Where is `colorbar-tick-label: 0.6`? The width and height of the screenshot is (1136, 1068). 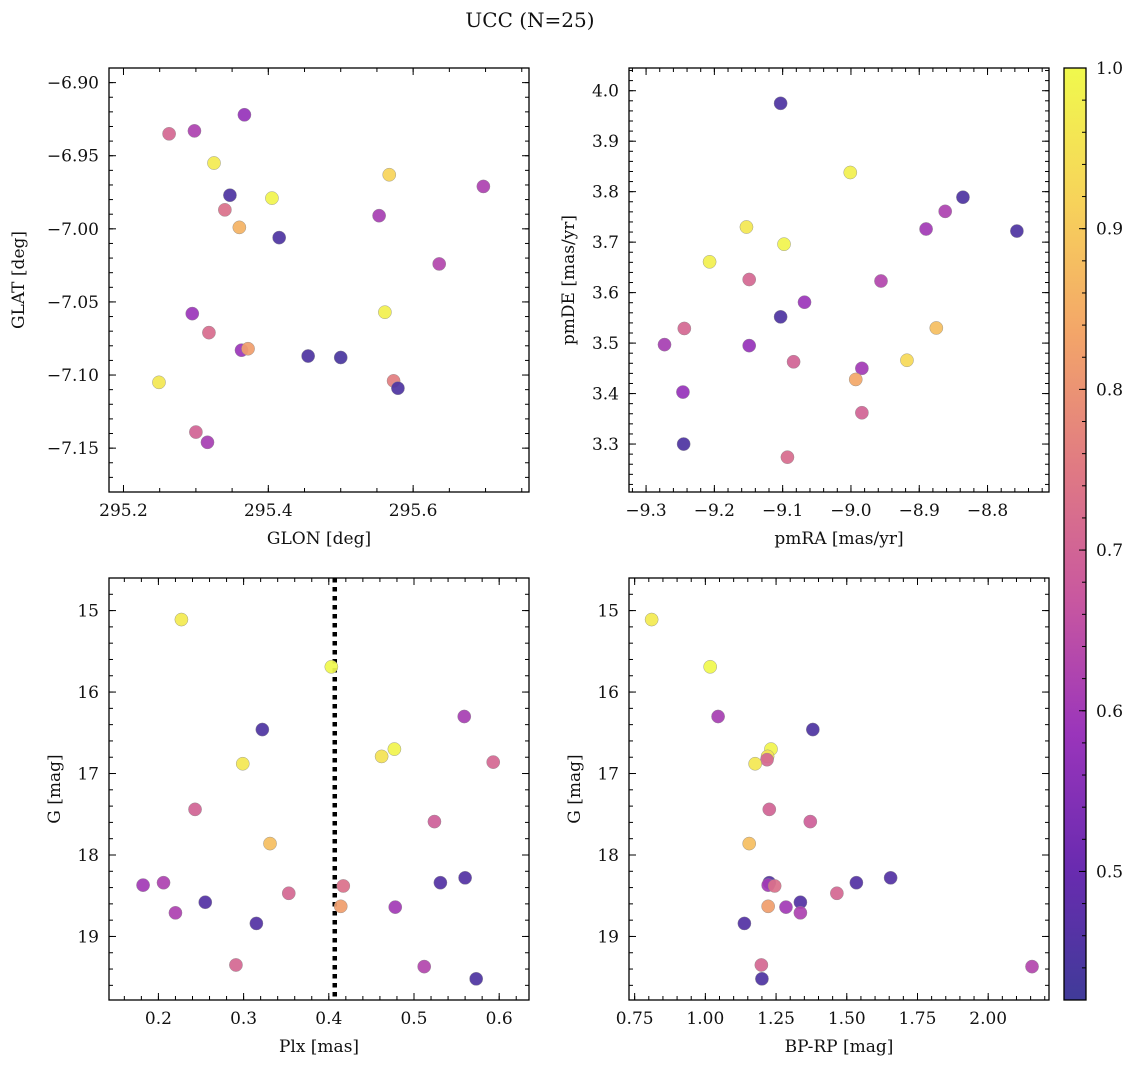
colorbar-tick-label: 0.6 is located at coordinates (1109, 712).